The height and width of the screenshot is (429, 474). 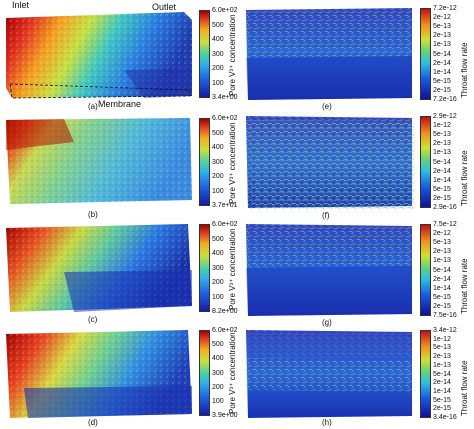 What do you see at coordinates (225, 10) in the screenshot?
I see `left-colorbar-0-tick-0: 6.0e+02` at bounding box center [225, 10].